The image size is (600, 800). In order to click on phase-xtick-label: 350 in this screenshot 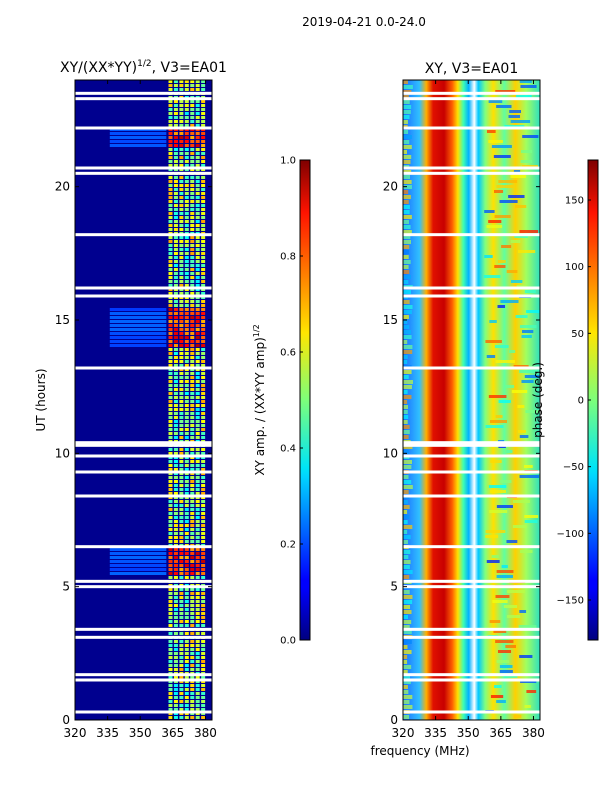, I will do `click(468, 733)`.